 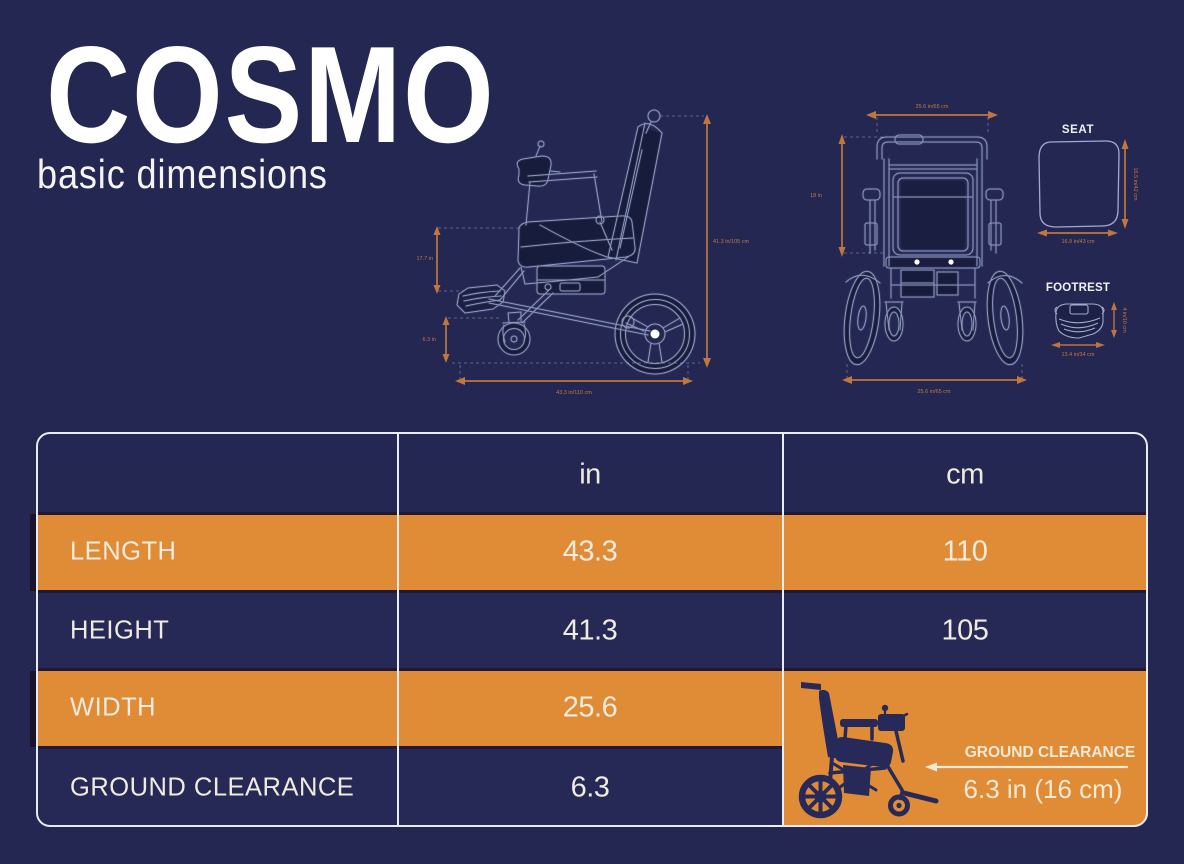 What do you see at coordinates (816, 196) in the screenshot?
I see `svg-text: 18 in` at bounding box center [816, 196].